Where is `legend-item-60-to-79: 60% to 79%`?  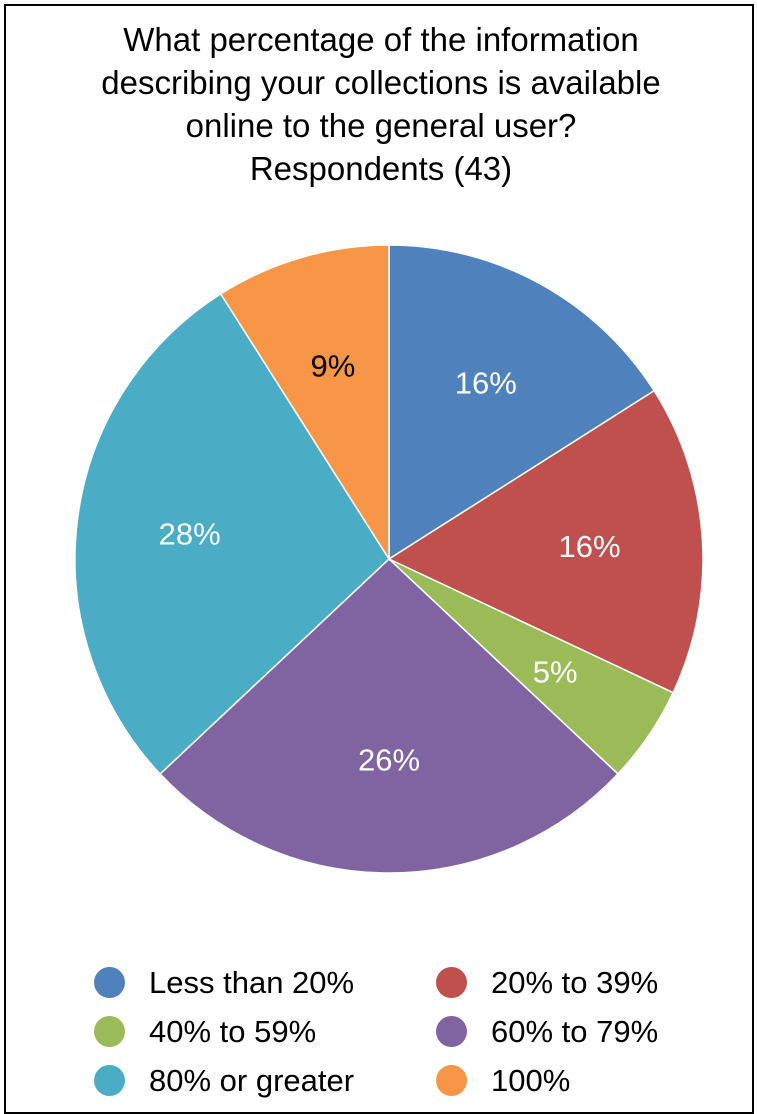 legend-item-60-to-79: 60% to 79% is located at coordinates (571, 1031).